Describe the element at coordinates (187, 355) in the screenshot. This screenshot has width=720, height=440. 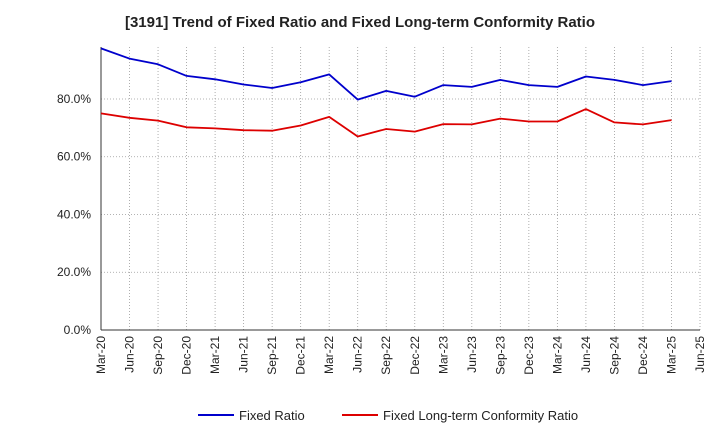
I see `x-tick-label: Dec-20` at that location.